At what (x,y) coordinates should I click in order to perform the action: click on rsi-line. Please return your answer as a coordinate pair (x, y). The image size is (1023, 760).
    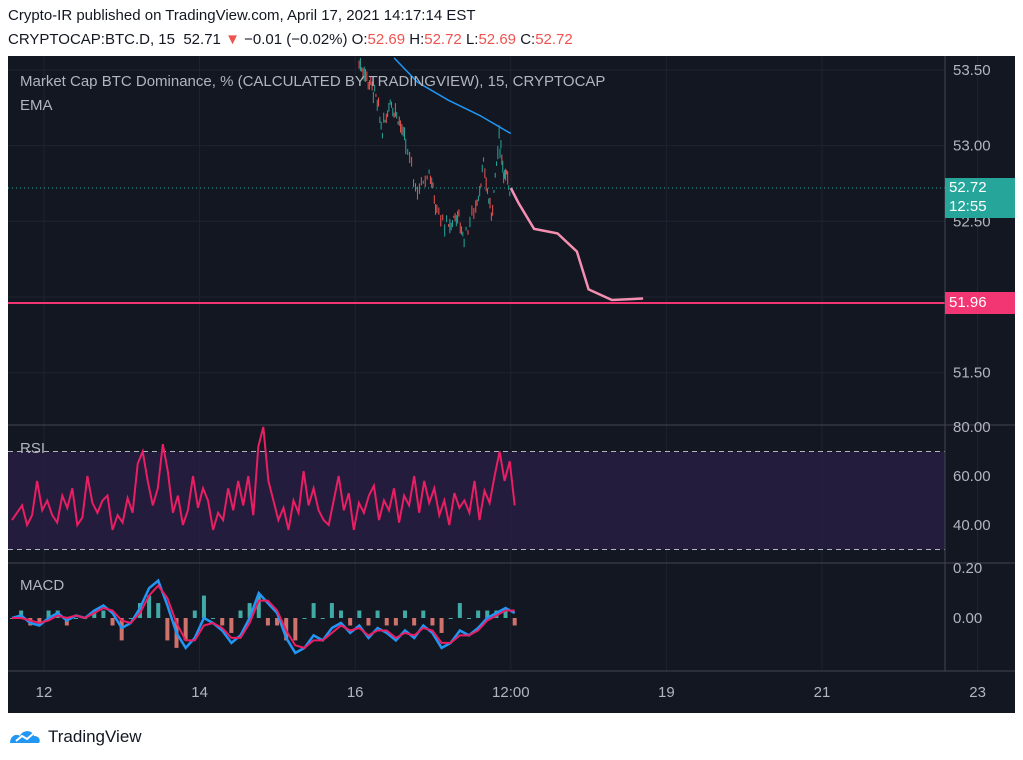
    Looking at the image, I should click on (263, 478).